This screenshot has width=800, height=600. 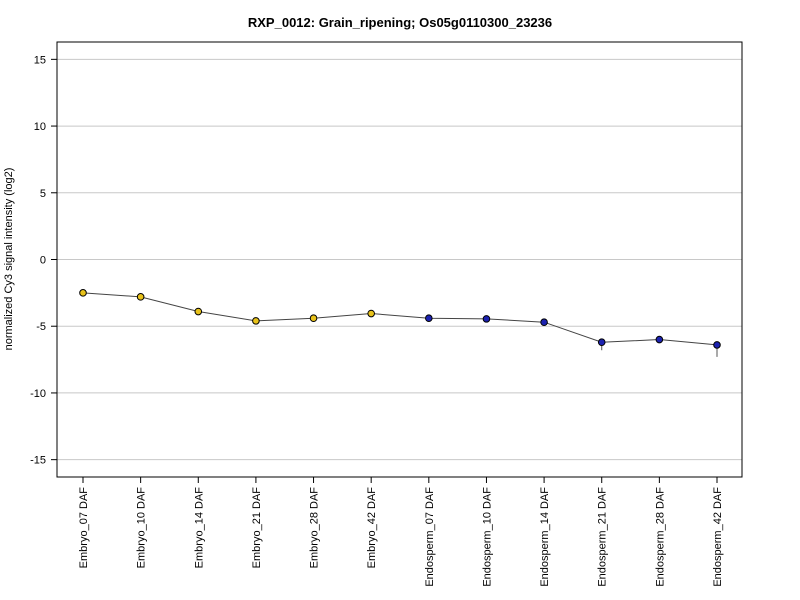 What do you see at coordinates (9, 259) in the screenshot?
I see `y-axis-label: normalized Cy3 signal intensity (log2)` at bounding box center [9, 259].